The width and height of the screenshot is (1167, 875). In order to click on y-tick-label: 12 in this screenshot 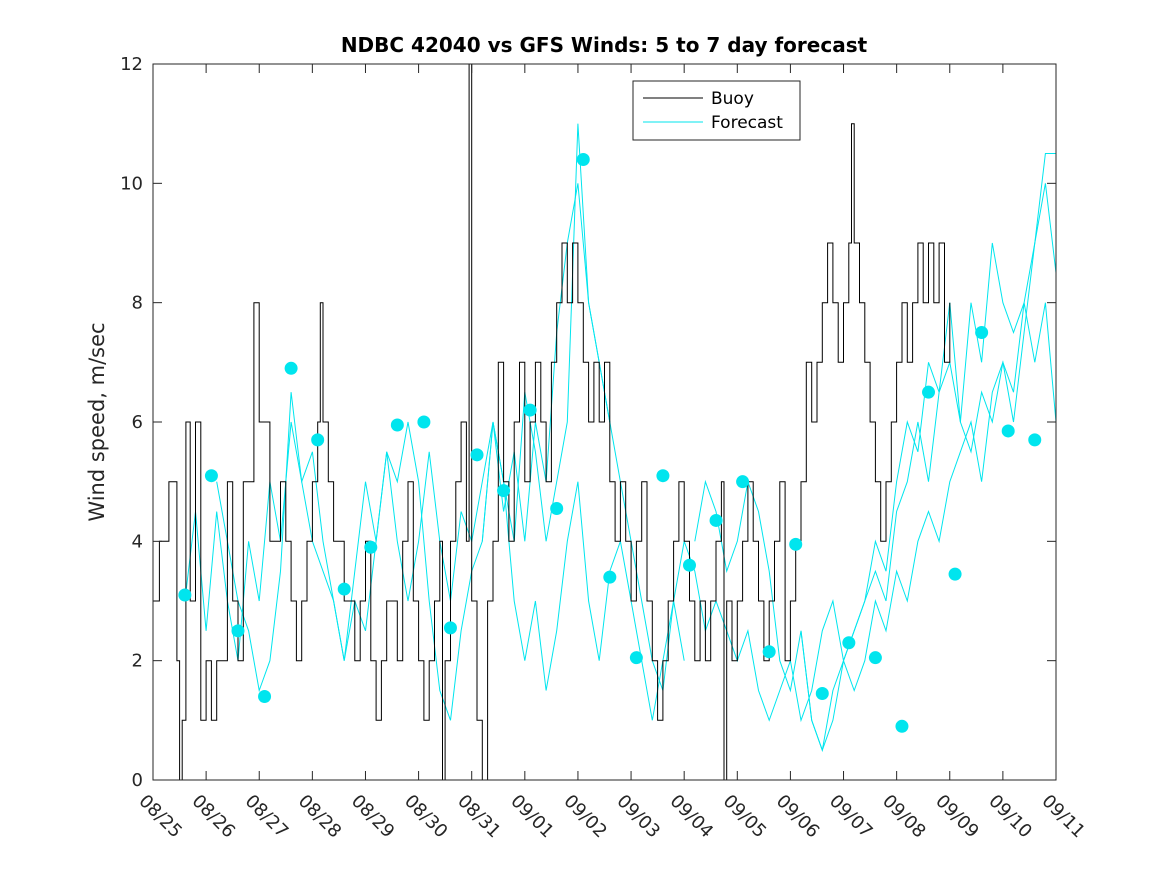, I will do `click(131, 64)`.